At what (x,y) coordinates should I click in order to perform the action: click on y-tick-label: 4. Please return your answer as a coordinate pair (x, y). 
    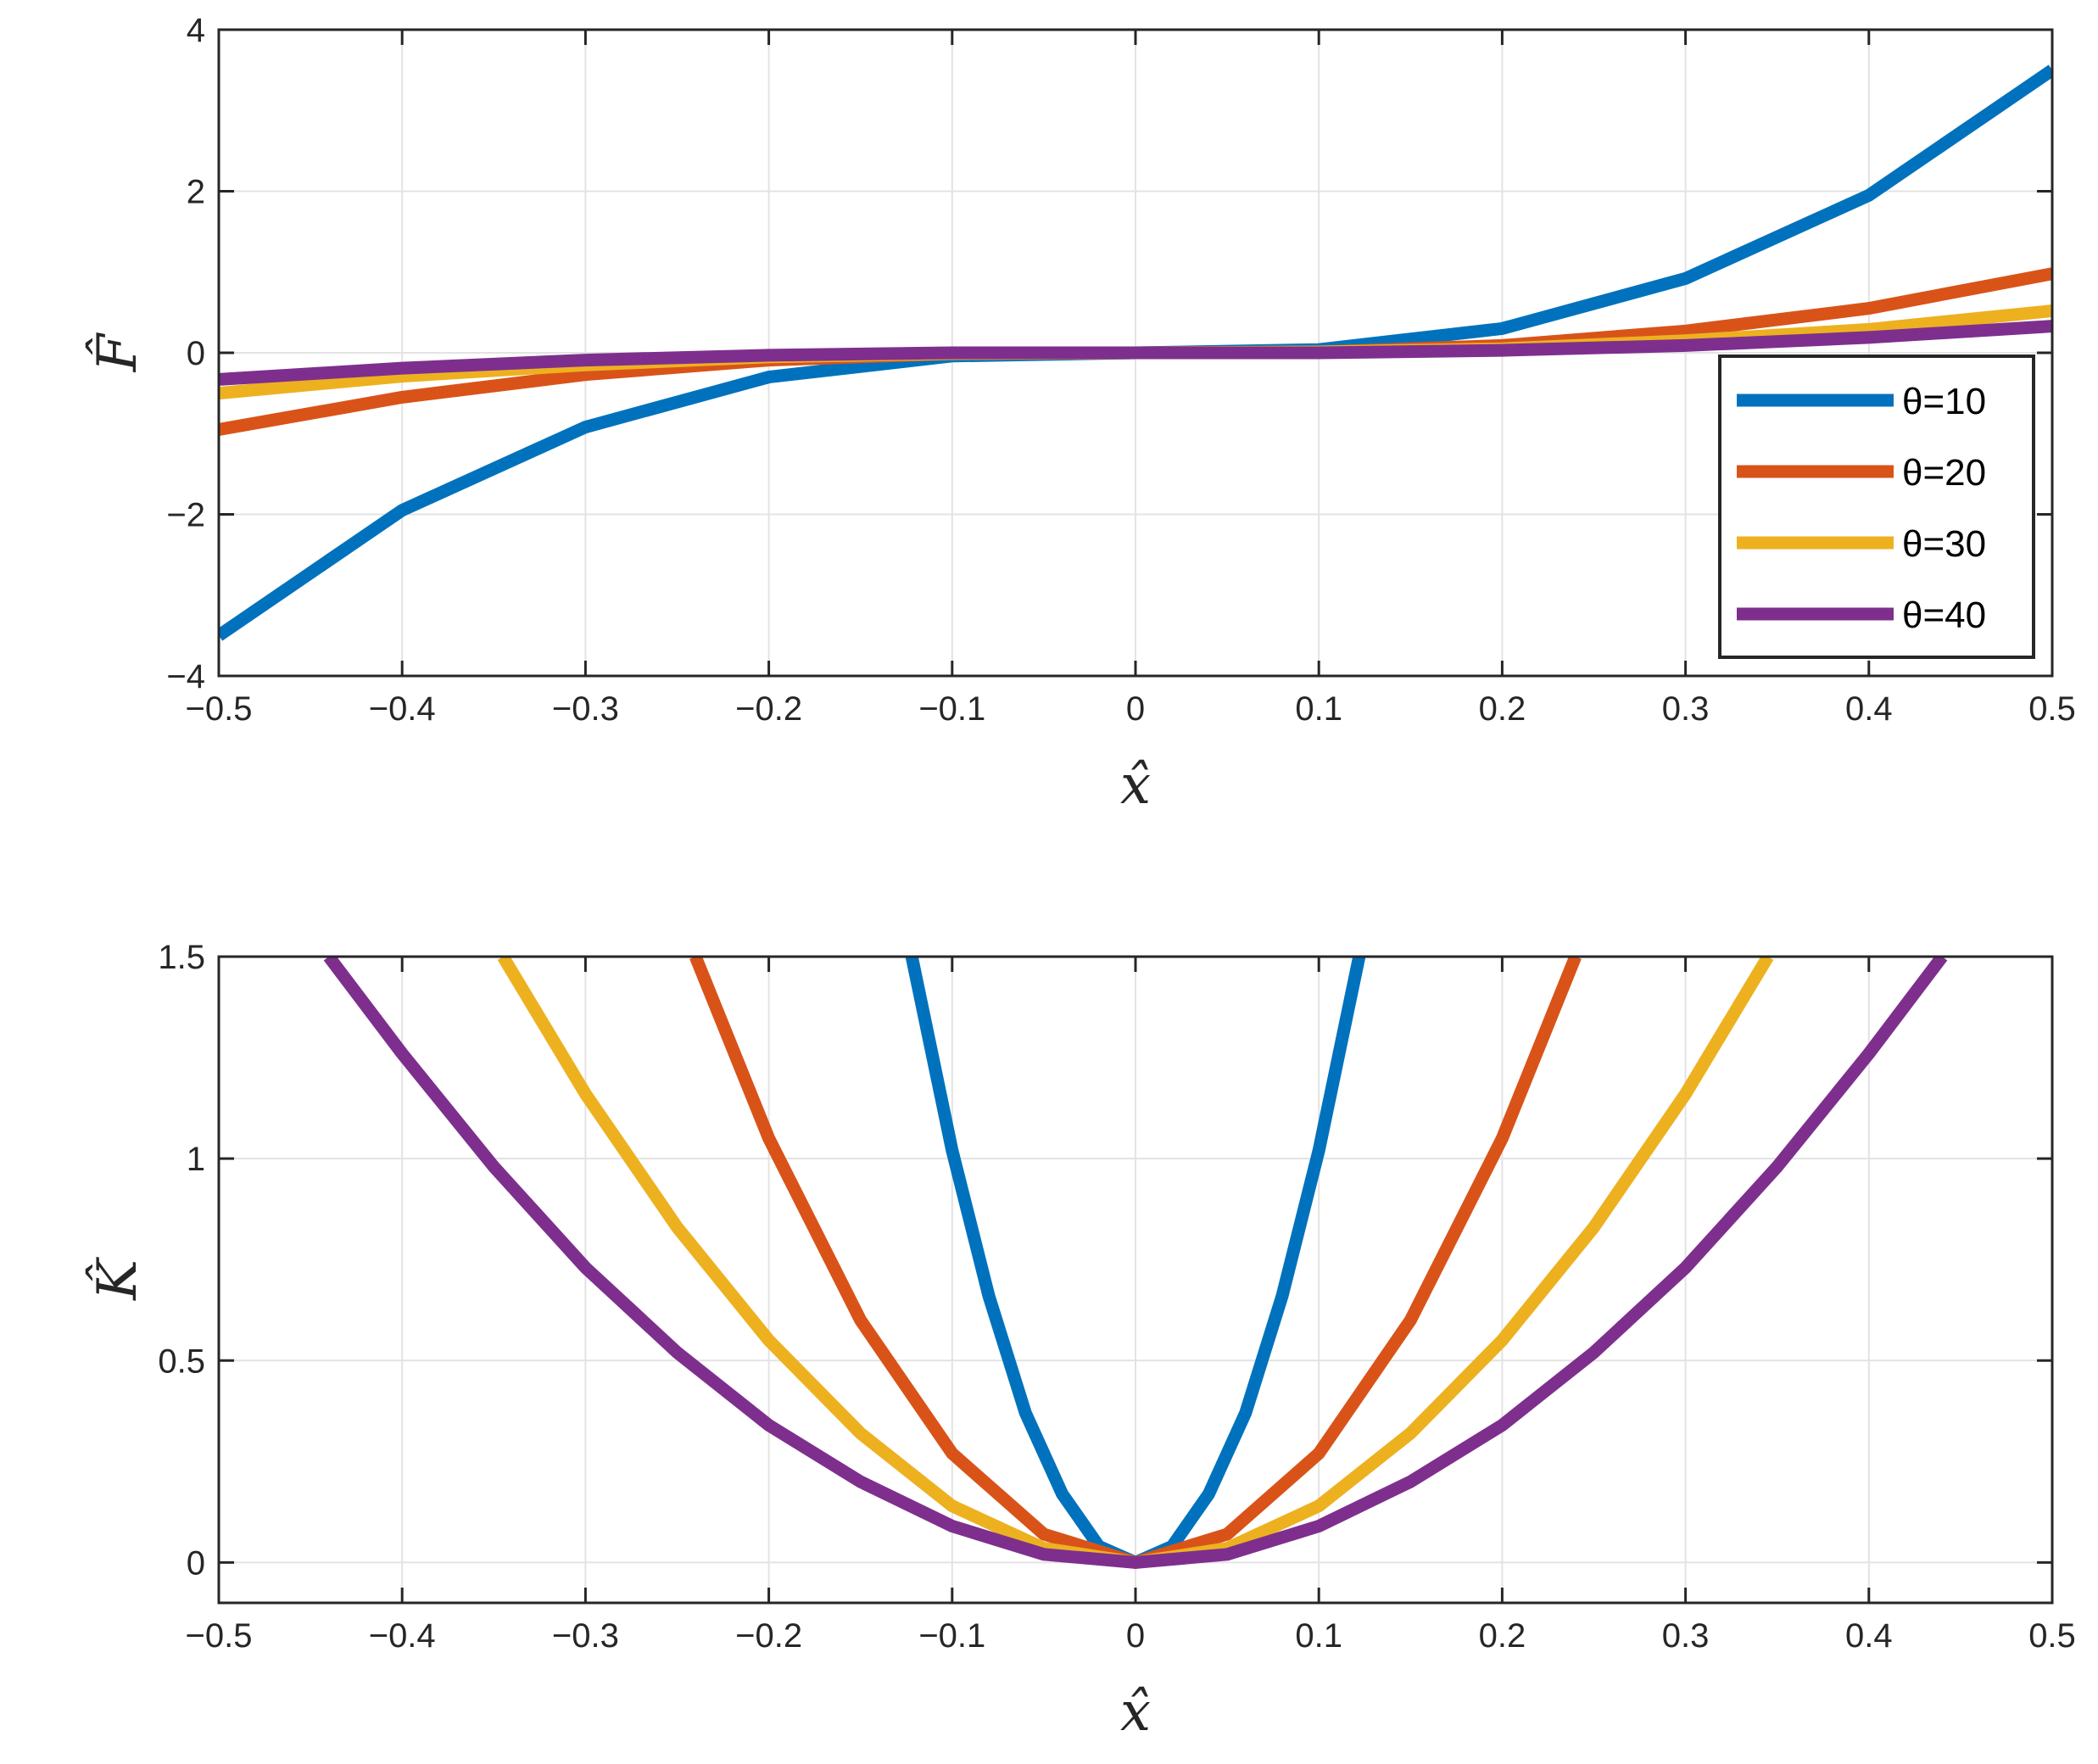
    Looking at the image, I should click on (196, 30).